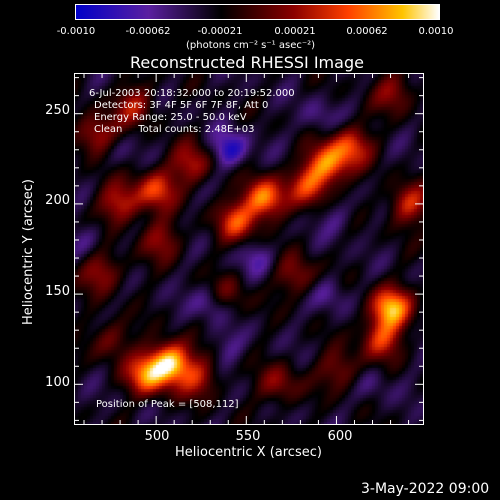 This screenshot has width=500, height=500. I want to click on annotation-peak-position: Position of Peak = [508,112], so click(167, 404).